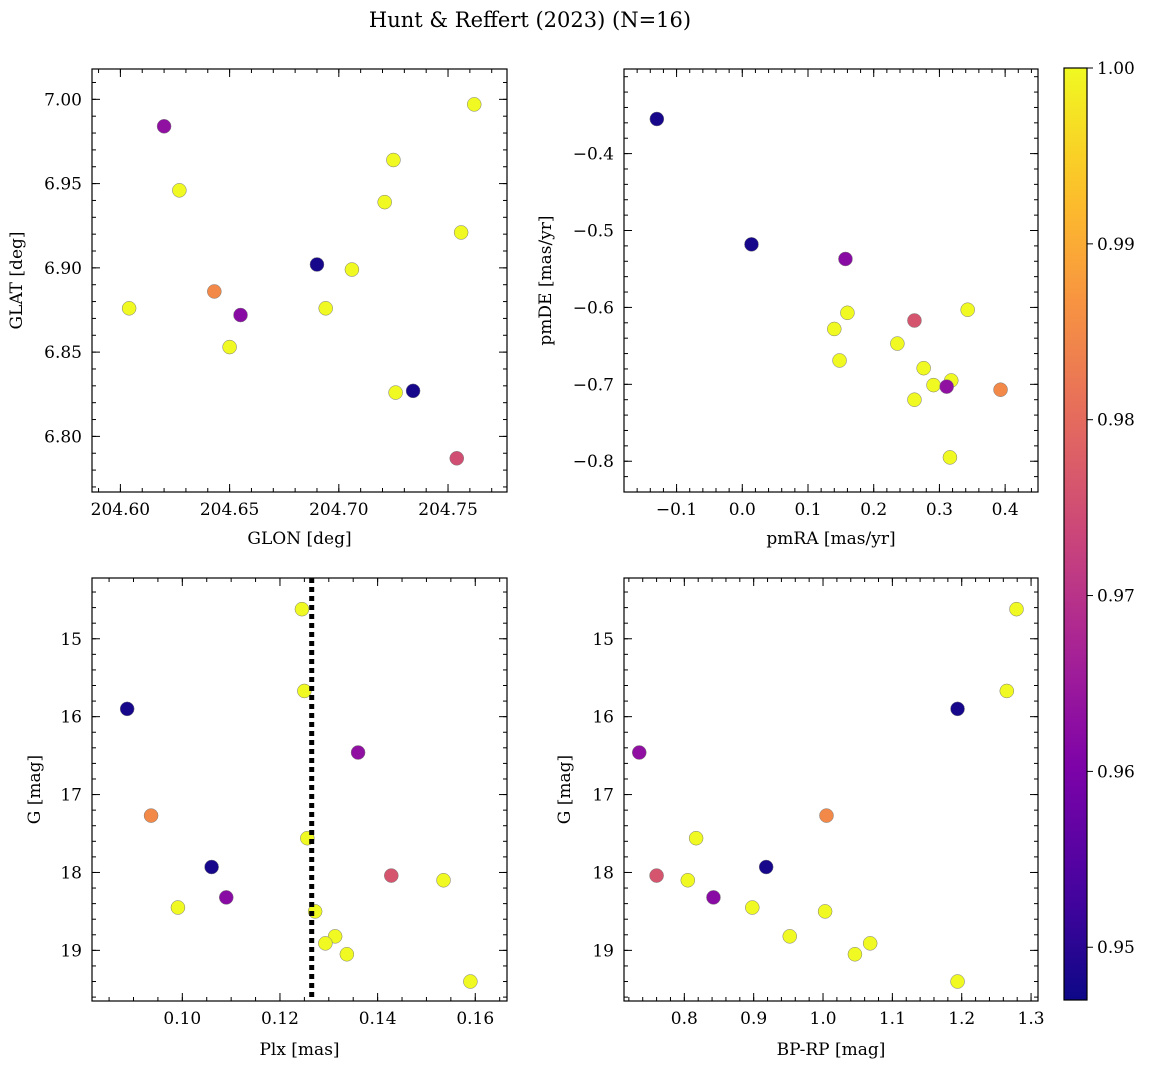 This screenshot has height=1068, width=1149. Describe the element at coordinates (823, 1019) in the screenshot. I see `x-tick-label: 1.0` at that location.